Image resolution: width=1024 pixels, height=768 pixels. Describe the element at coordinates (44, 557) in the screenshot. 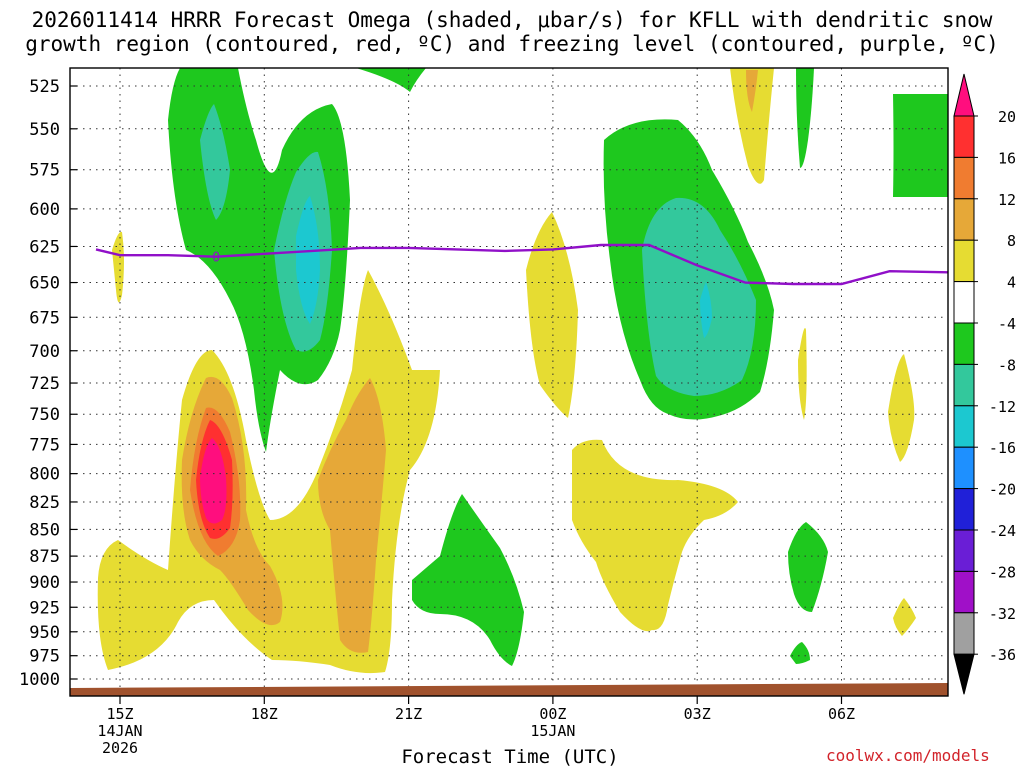

I see `y-tick-label: 875` at that location.